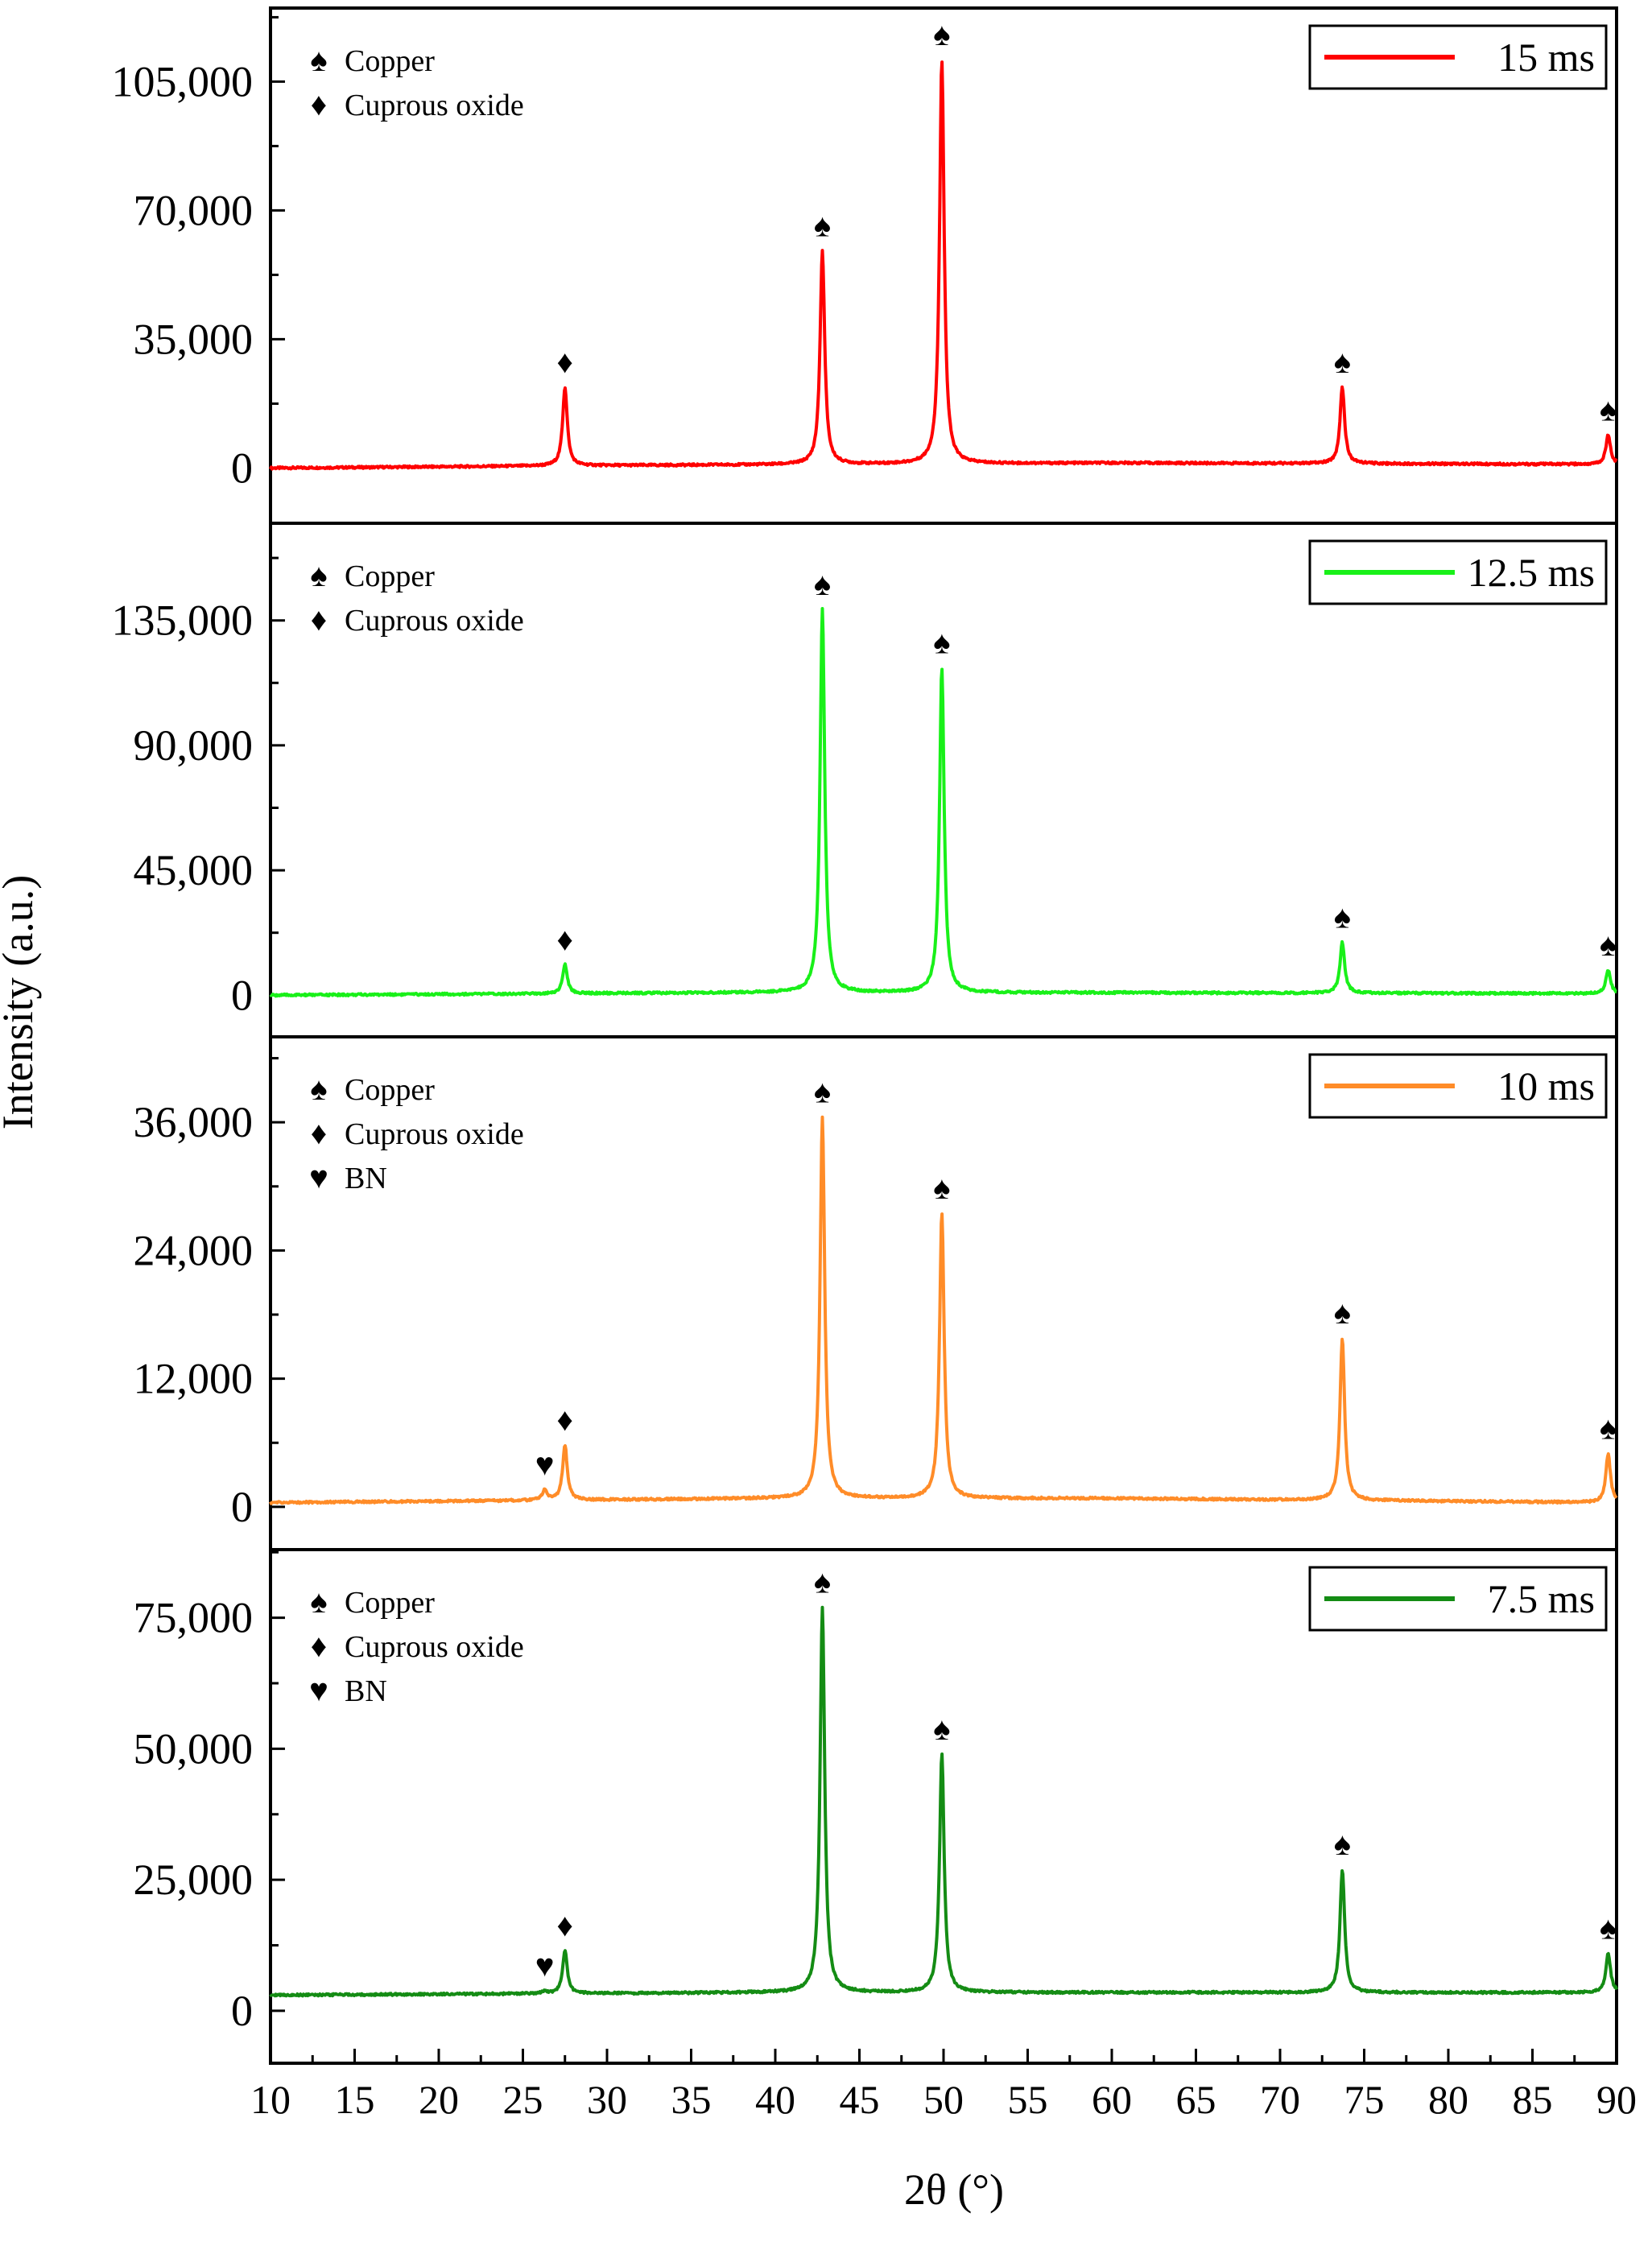 The height and width of the screenshot is (2254, 1652). Describe the element at coordinates (607, 2099) in the screenshot. I see `x-tick-label: 30` at that location.